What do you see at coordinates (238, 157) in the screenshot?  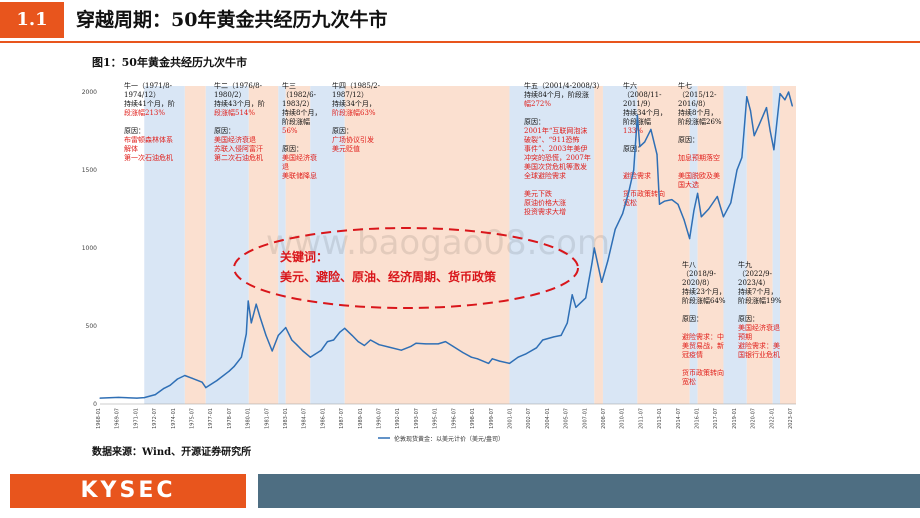 I see `annotation-line: 第二次石油危机` at bounding box center [238, 157].